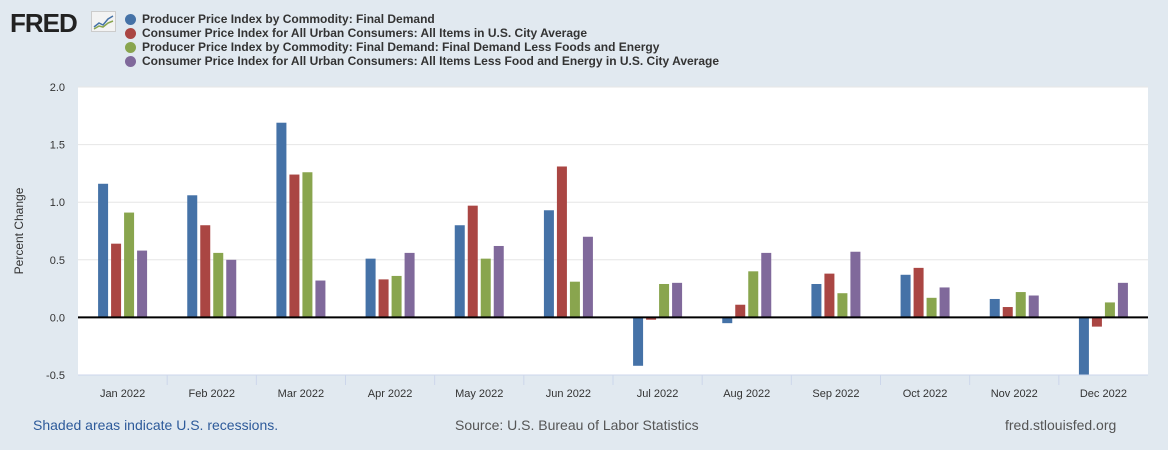  What do you see at coordinates (122, 394) in the screenshot?
I see `x-tick-label: Jan 2022` at bounding box center [122, 394].